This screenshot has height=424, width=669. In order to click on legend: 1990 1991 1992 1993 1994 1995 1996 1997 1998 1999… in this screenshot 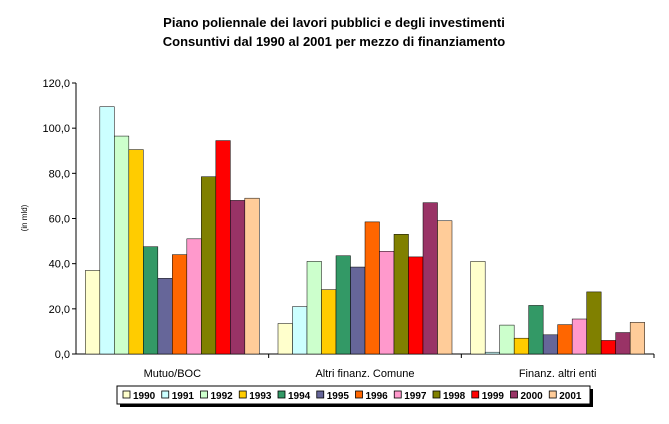, I will do `click(354, 396)`.